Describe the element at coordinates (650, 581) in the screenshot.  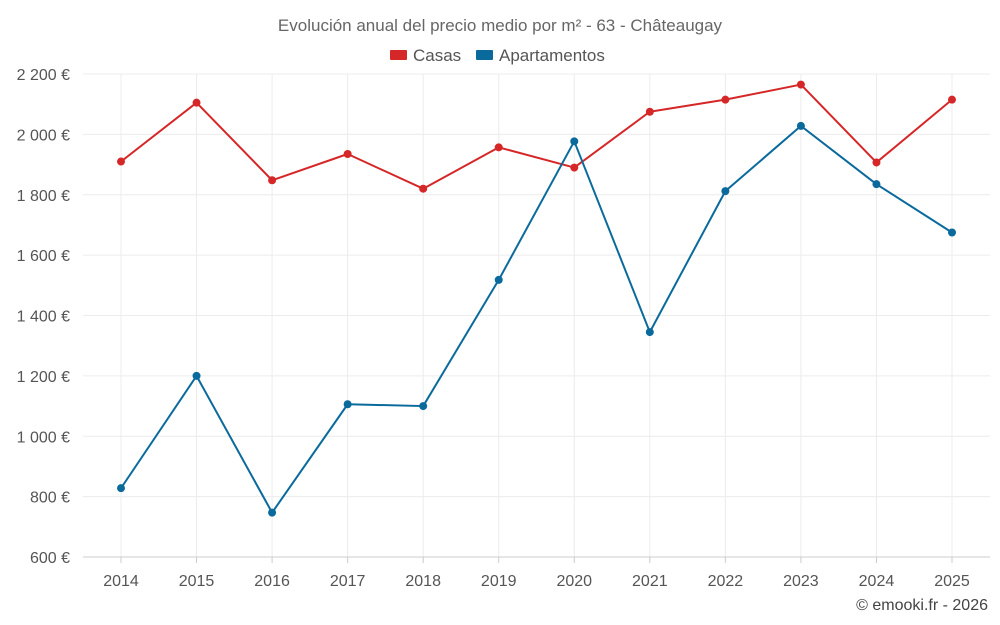
I see `x-tick-label: 2021` at that location.